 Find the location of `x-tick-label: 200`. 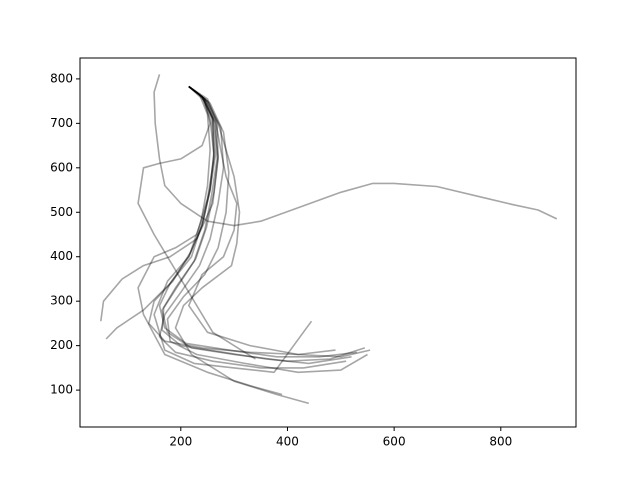

x-tick-label: 200 is located at coordinates (180, 442).